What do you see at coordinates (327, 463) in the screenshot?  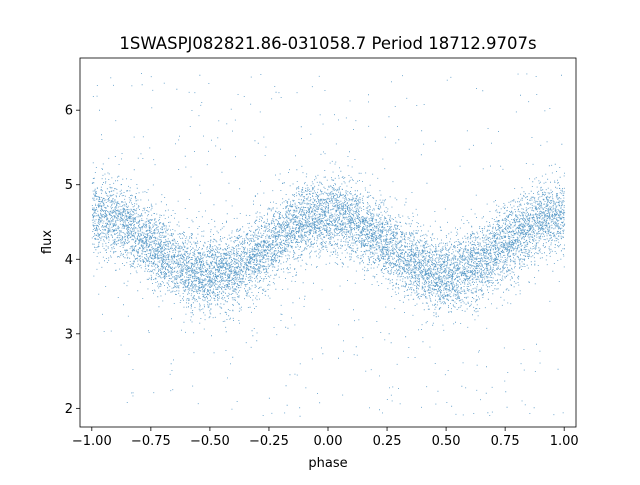 I see `x-axis-label: phase` at bounding box center [327, 463].